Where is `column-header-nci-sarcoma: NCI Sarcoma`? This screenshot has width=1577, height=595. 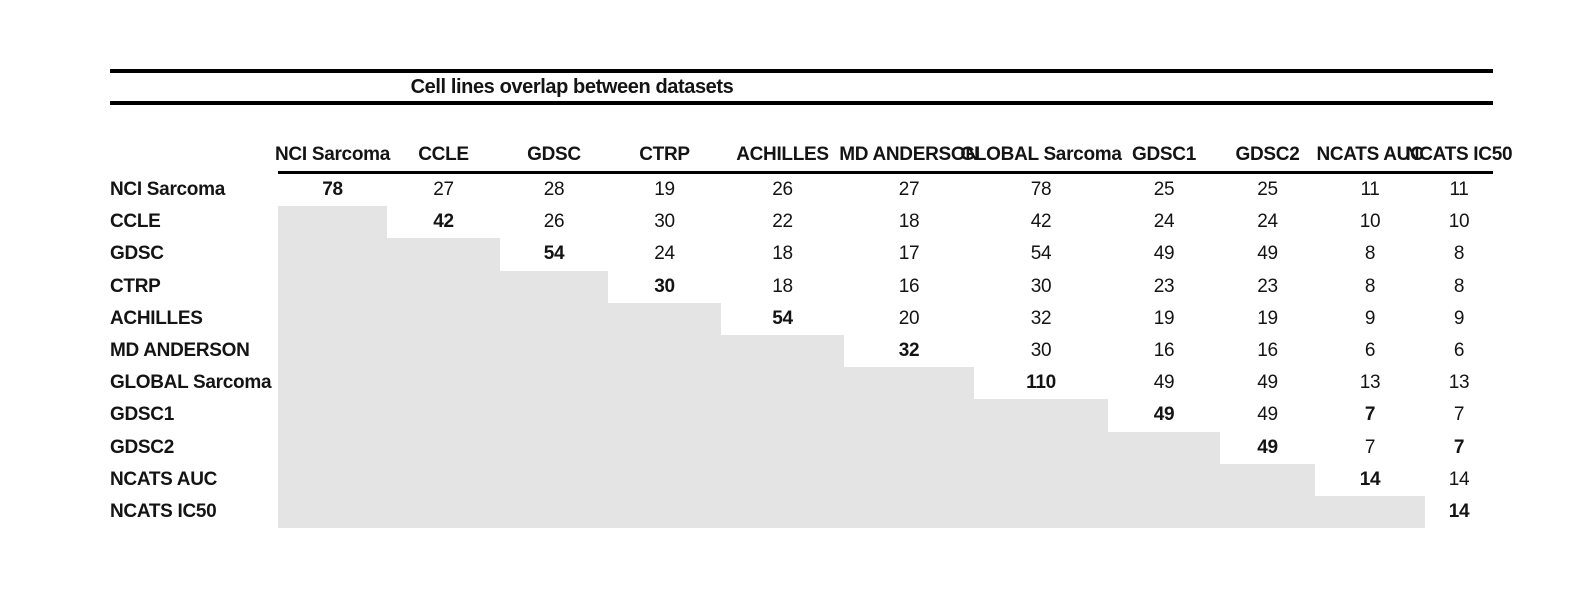
column-header-nci-sarcoma: NCI Sarcoma is located at coordinates (332, 153).